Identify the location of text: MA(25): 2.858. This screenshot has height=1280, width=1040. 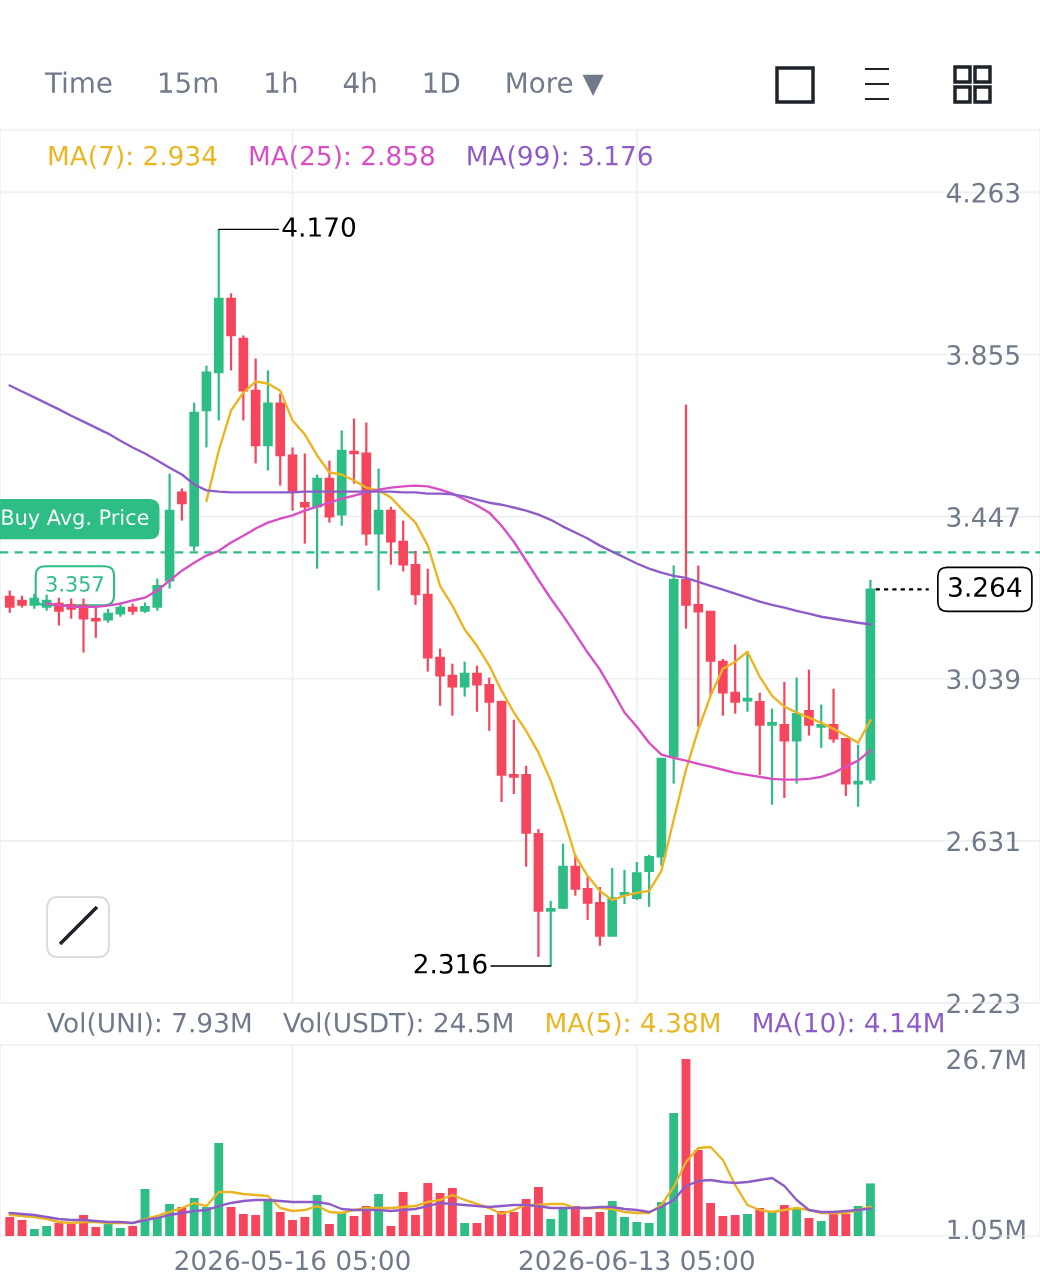
(342, 157).